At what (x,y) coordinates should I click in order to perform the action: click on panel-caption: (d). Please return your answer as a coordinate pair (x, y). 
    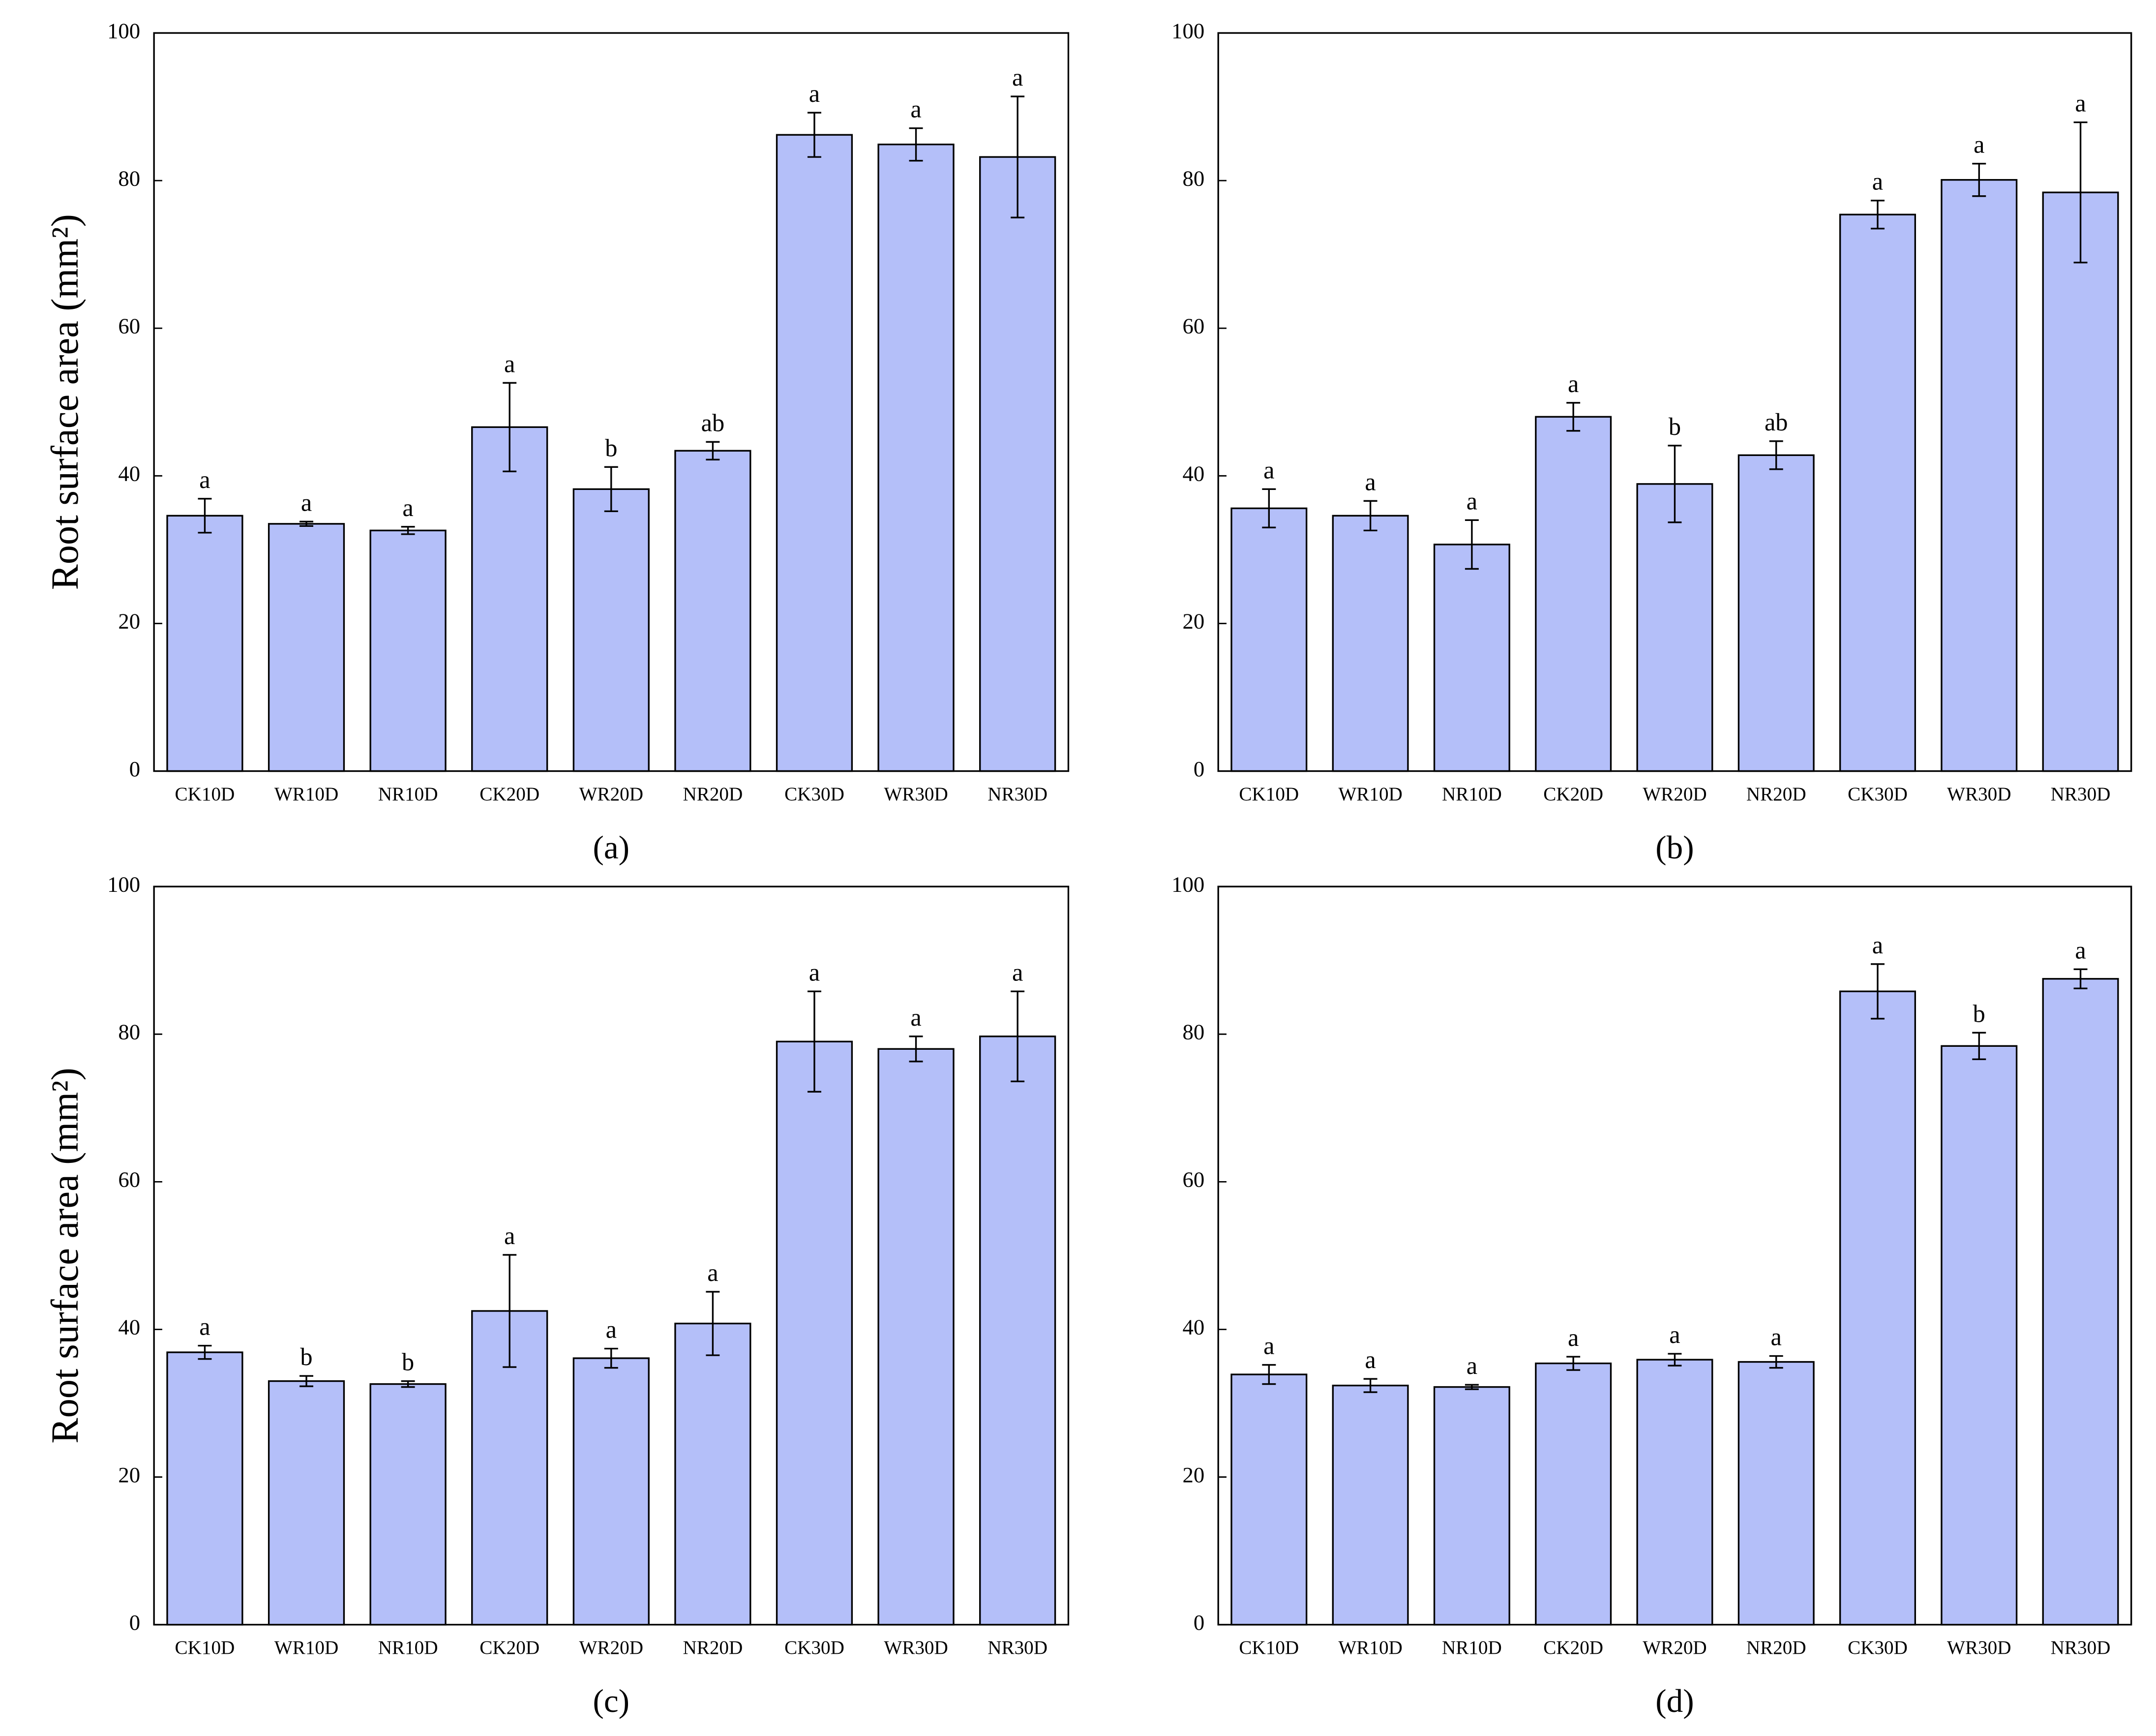
    Looking at the image, I should click on (1674, 1700).